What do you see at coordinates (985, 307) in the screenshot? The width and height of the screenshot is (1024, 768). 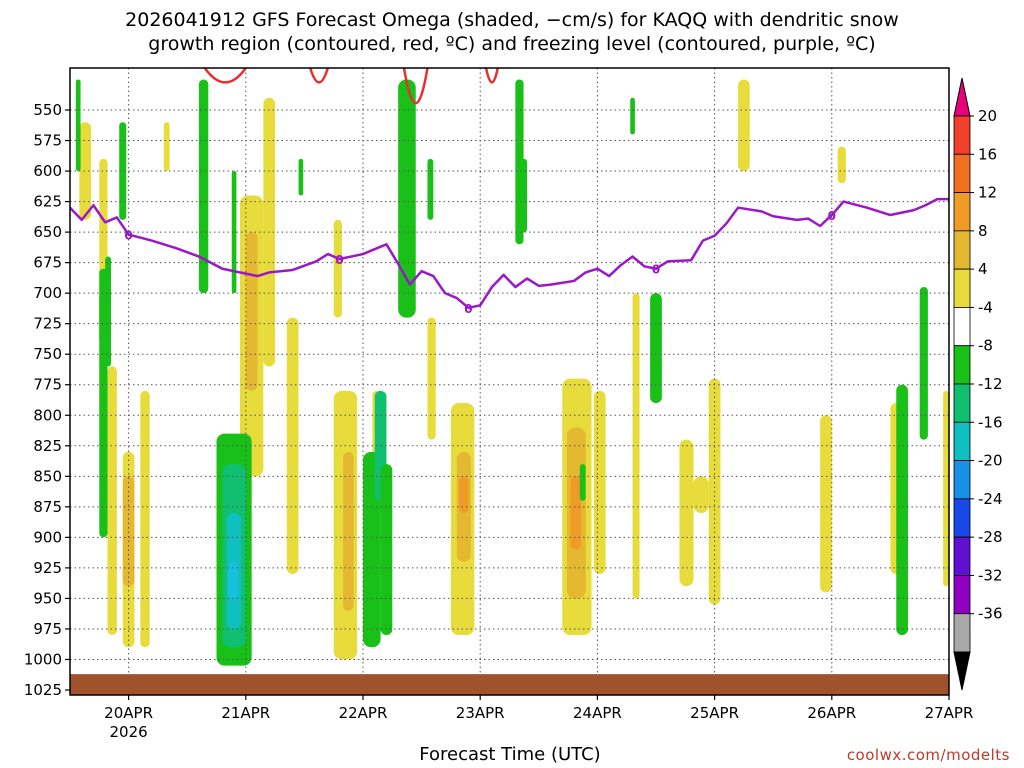 I see `colorbar-label--4: -4` at bounding box center [985, 307].